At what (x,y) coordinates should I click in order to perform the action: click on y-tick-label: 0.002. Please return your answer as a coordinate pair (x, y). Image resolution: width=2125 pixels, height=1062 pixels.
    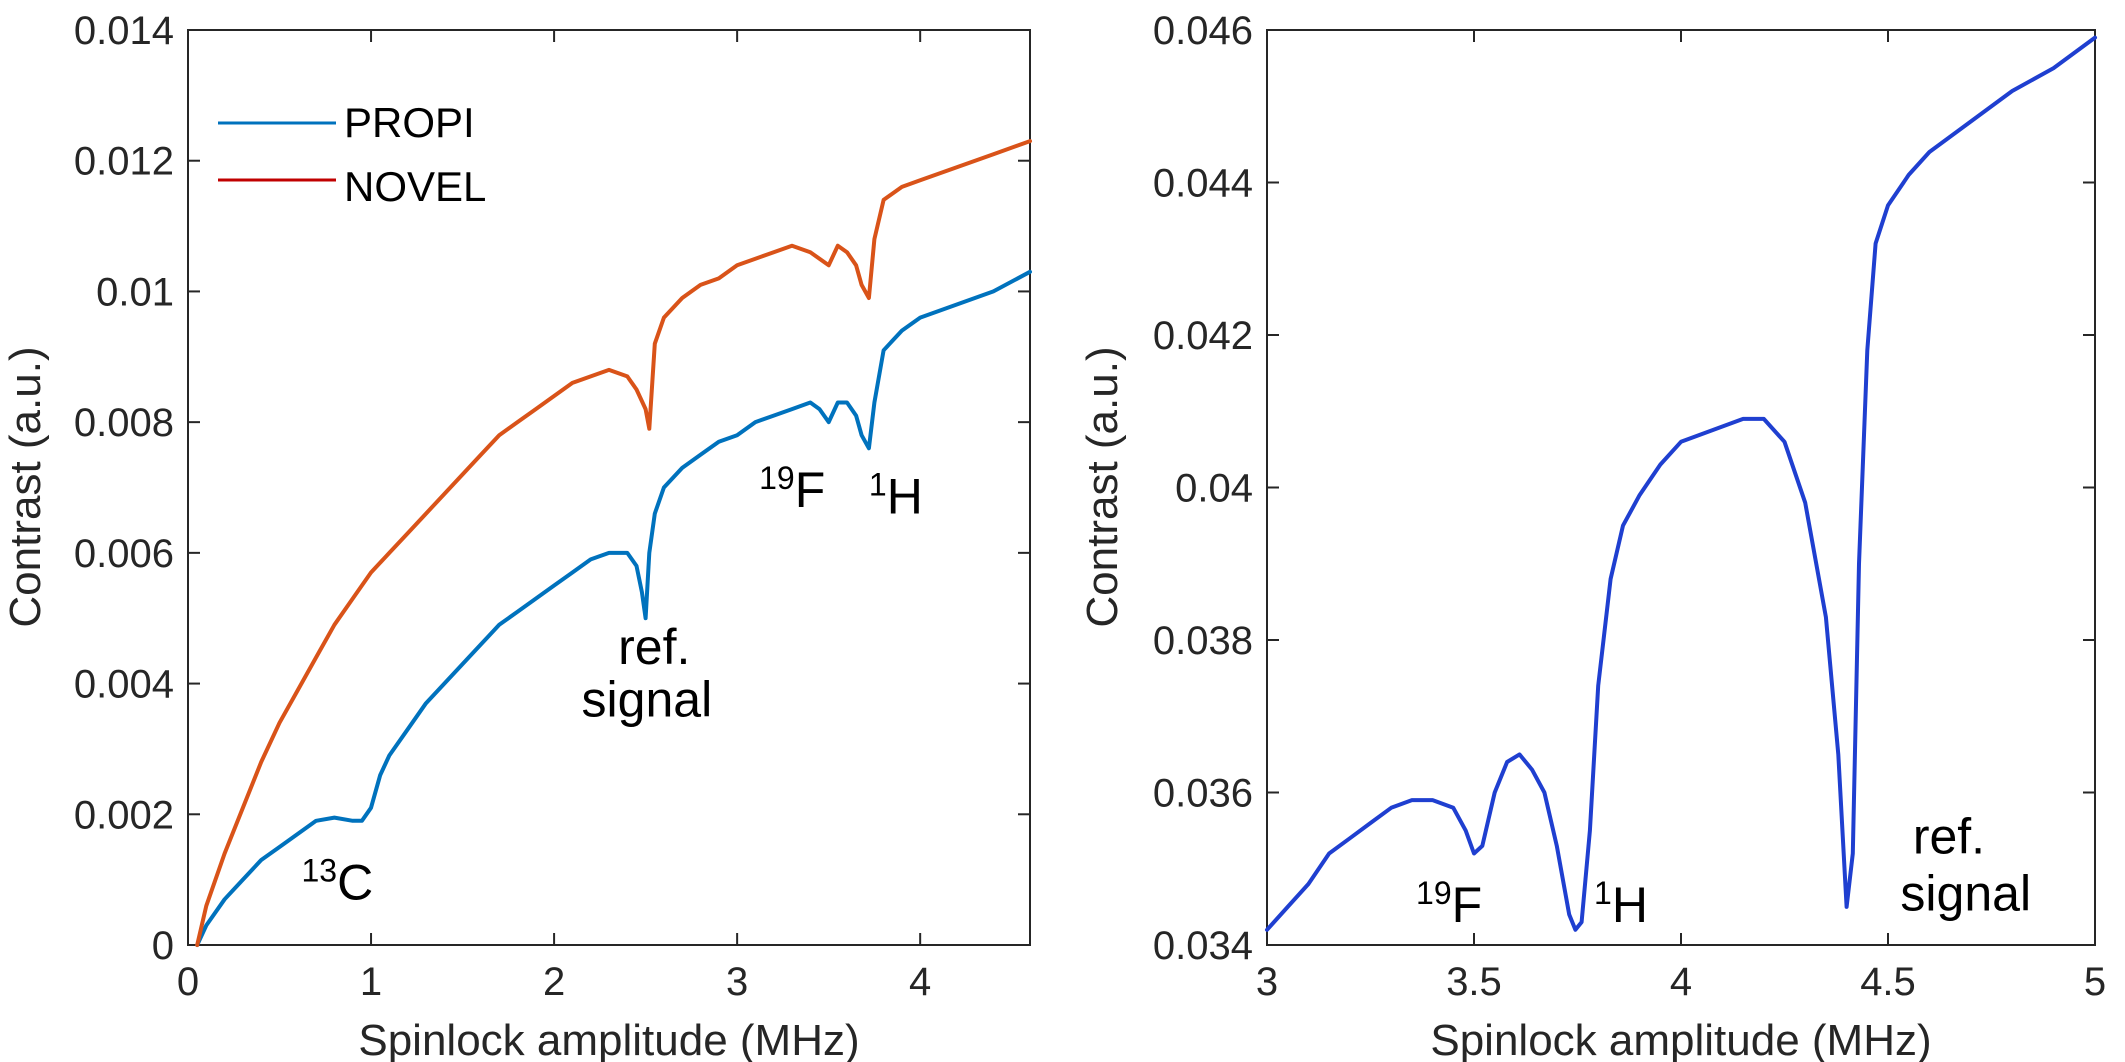
    Looking at the image, I should click on (124, 815).